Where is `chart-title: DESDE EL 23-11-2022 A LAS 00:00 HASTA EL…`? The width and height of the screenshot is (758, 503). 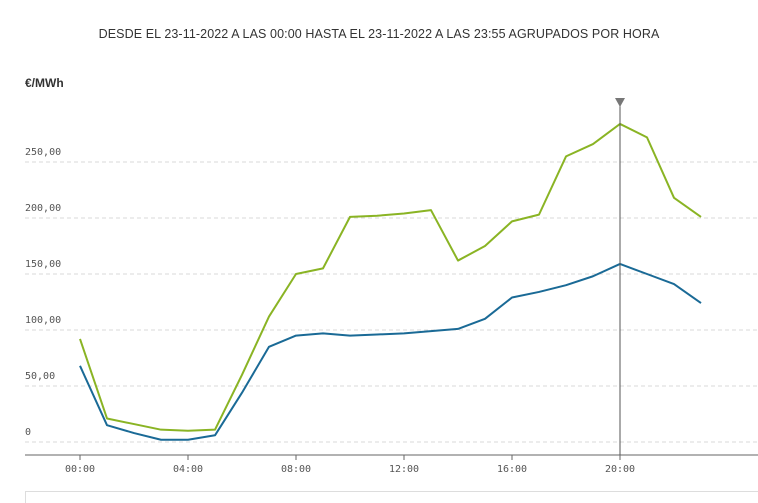 chart-title: DESDE EL 23-11-2022 A LAS 00:00 HASTA EL… is located at coordinates (379, 34).